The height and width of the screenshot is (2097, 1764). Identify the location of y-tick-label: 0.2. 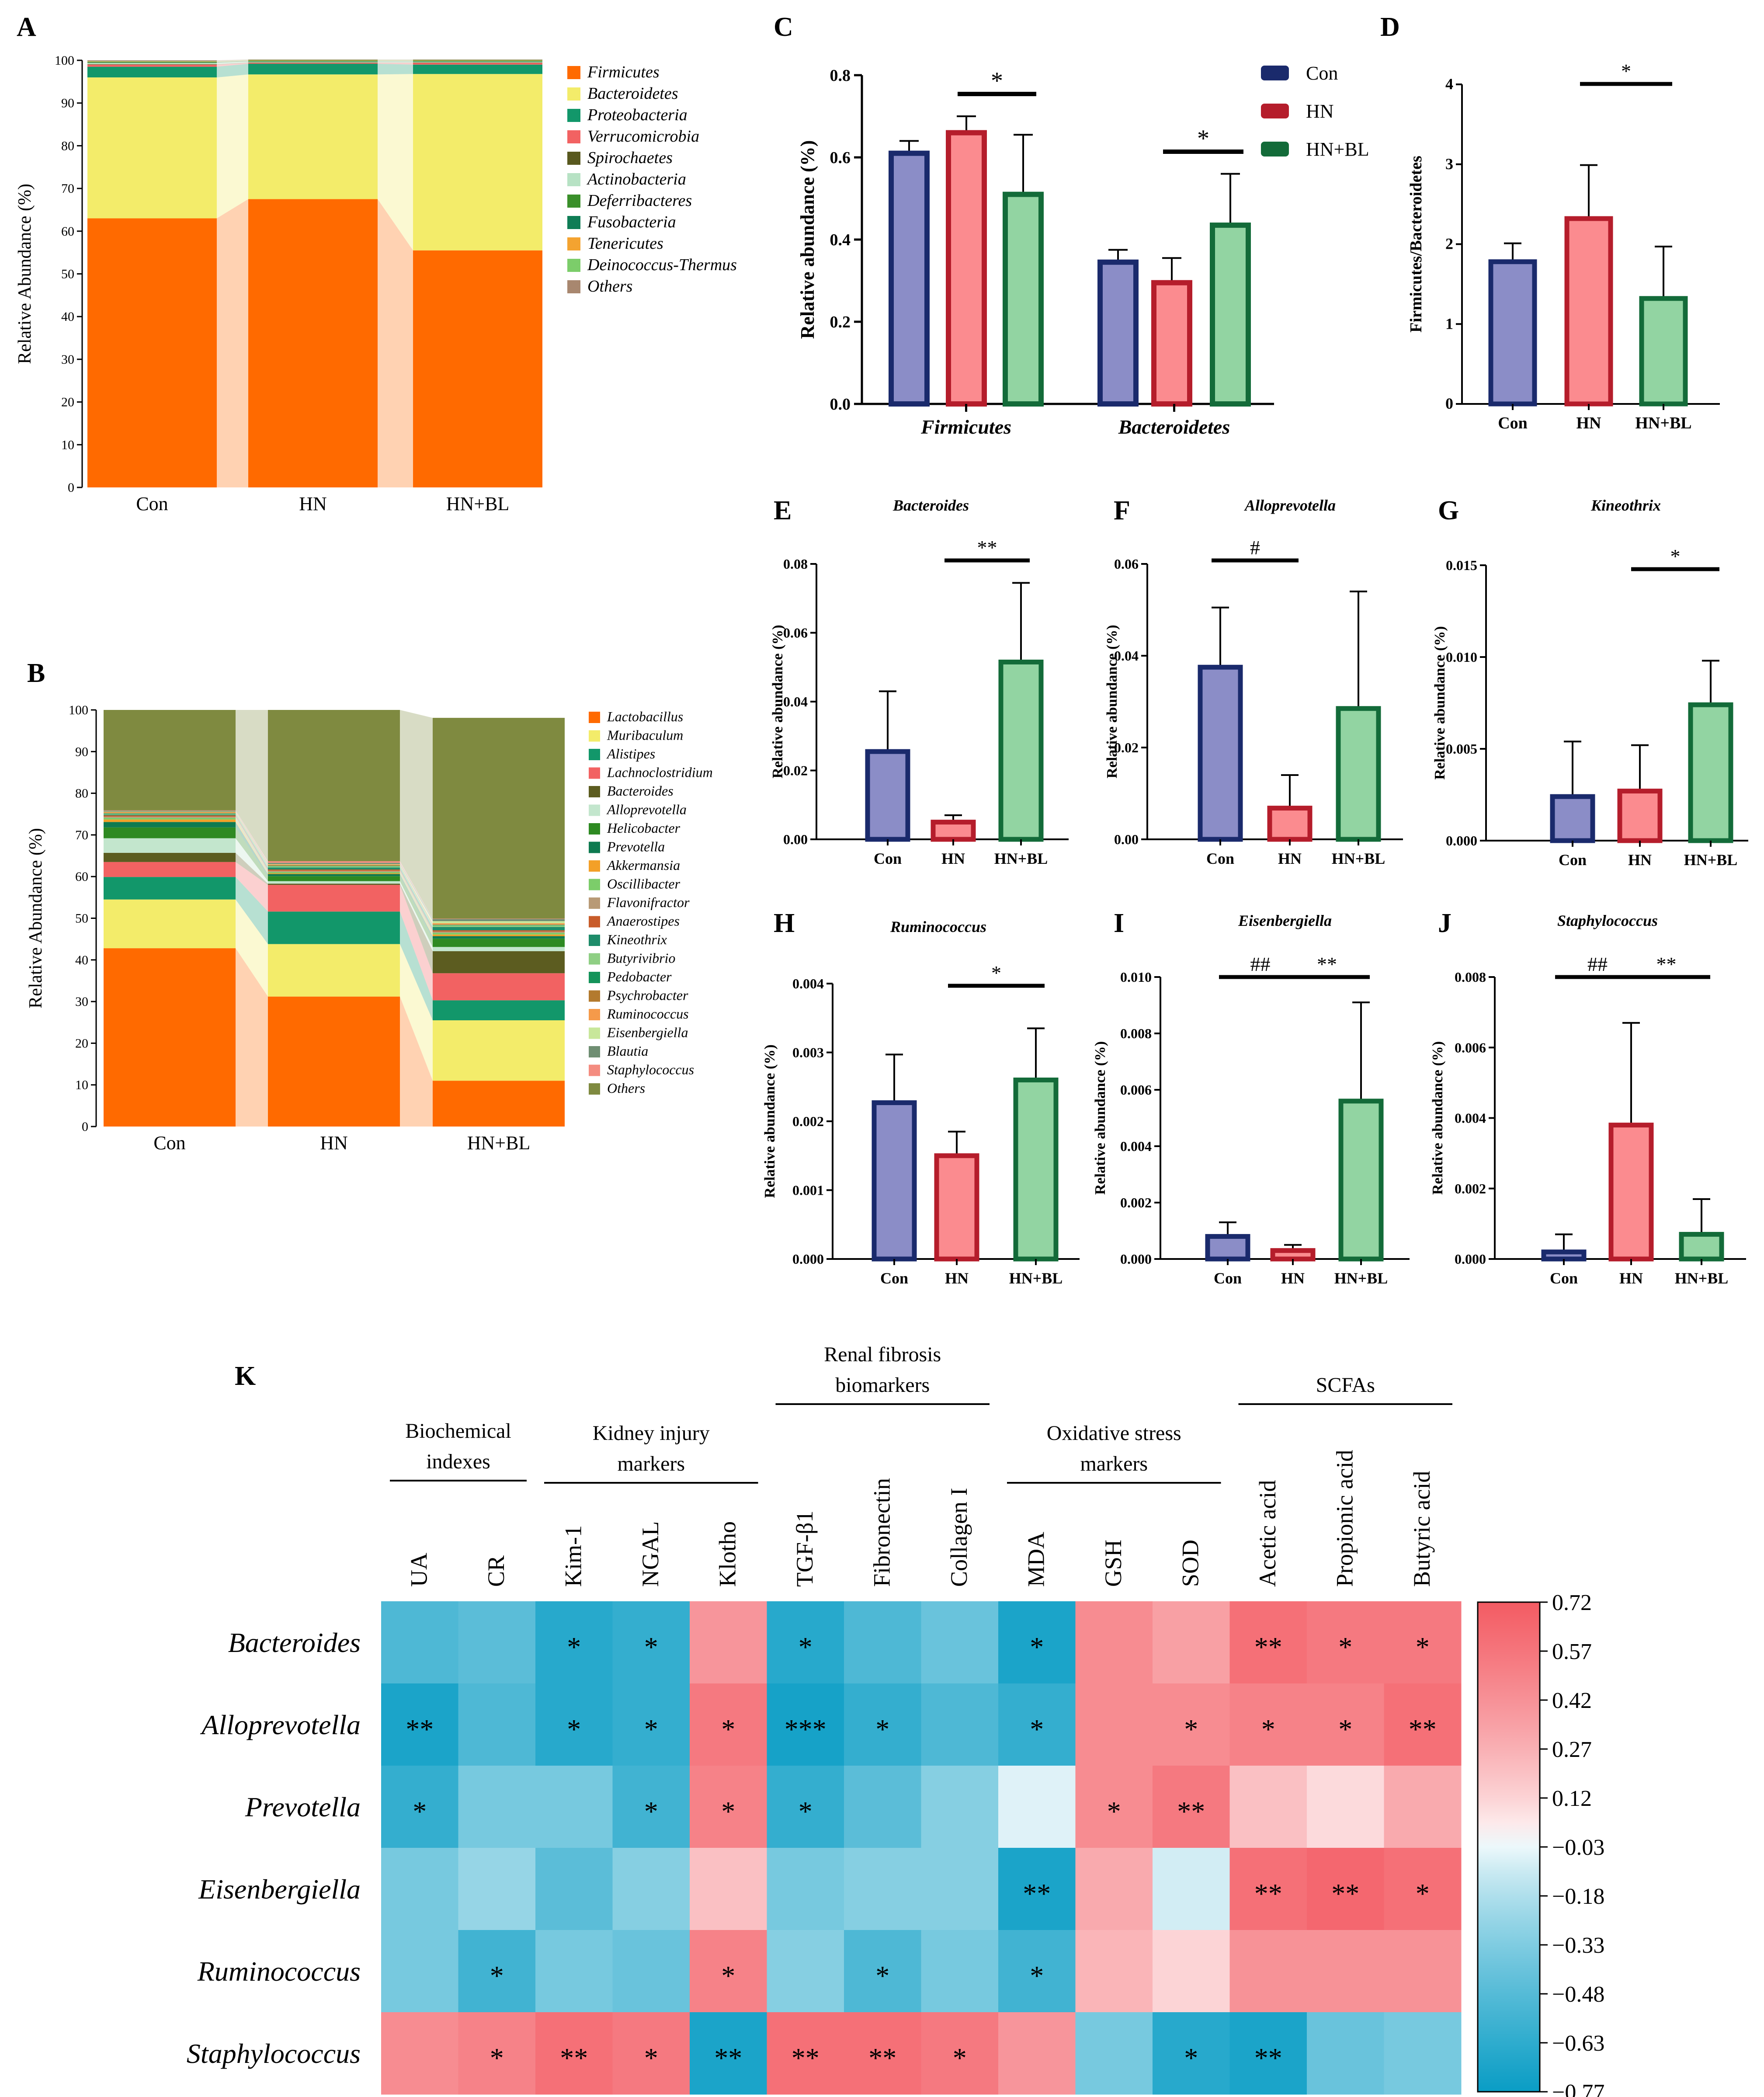
(840, 322).